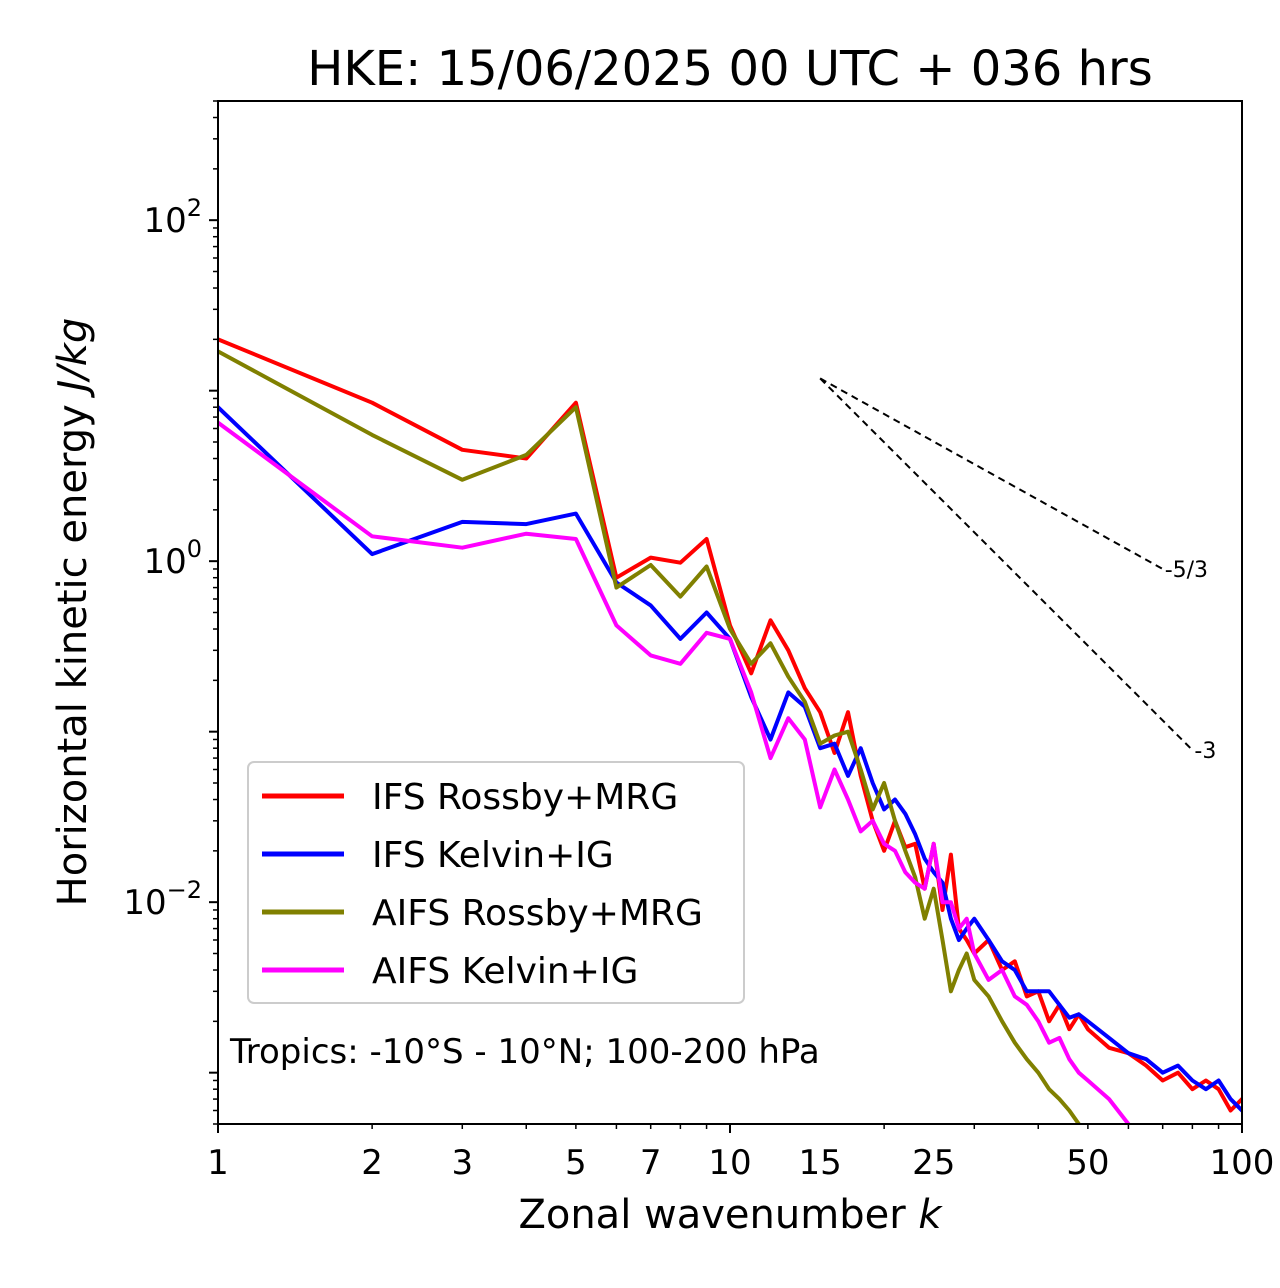 The image size is (1280, 1288). I want to click on x-tick-label: 100, so click(1242, 1163).